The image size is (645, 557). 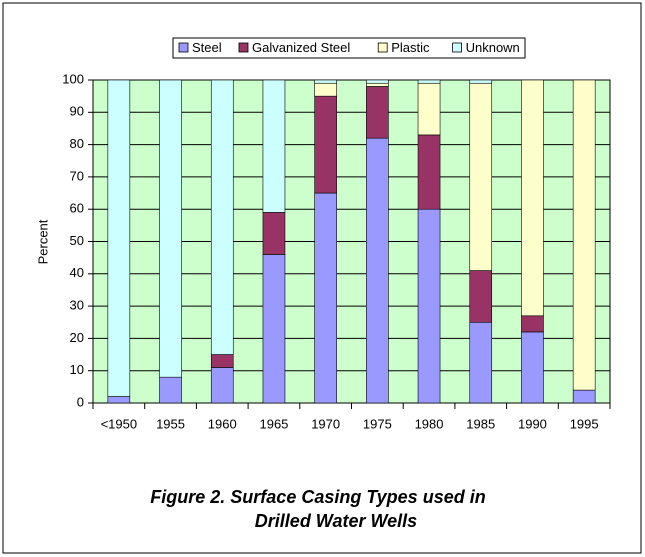 I want to click on y-tick-label: 80, so click(x=77, y=143).